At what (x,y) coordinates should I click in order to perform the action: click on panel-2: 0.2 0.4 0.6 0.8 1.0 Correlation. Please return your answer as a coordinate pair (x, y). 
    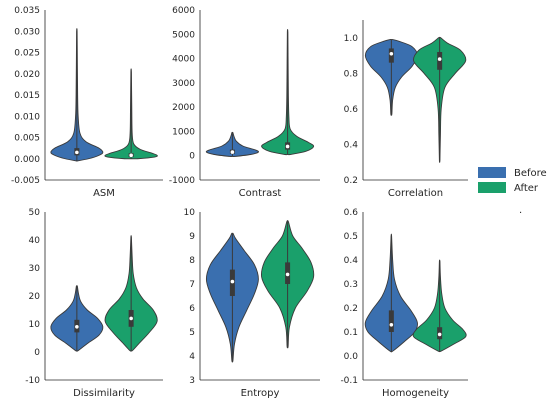
    Looking at the image, I should click on (406, 109).